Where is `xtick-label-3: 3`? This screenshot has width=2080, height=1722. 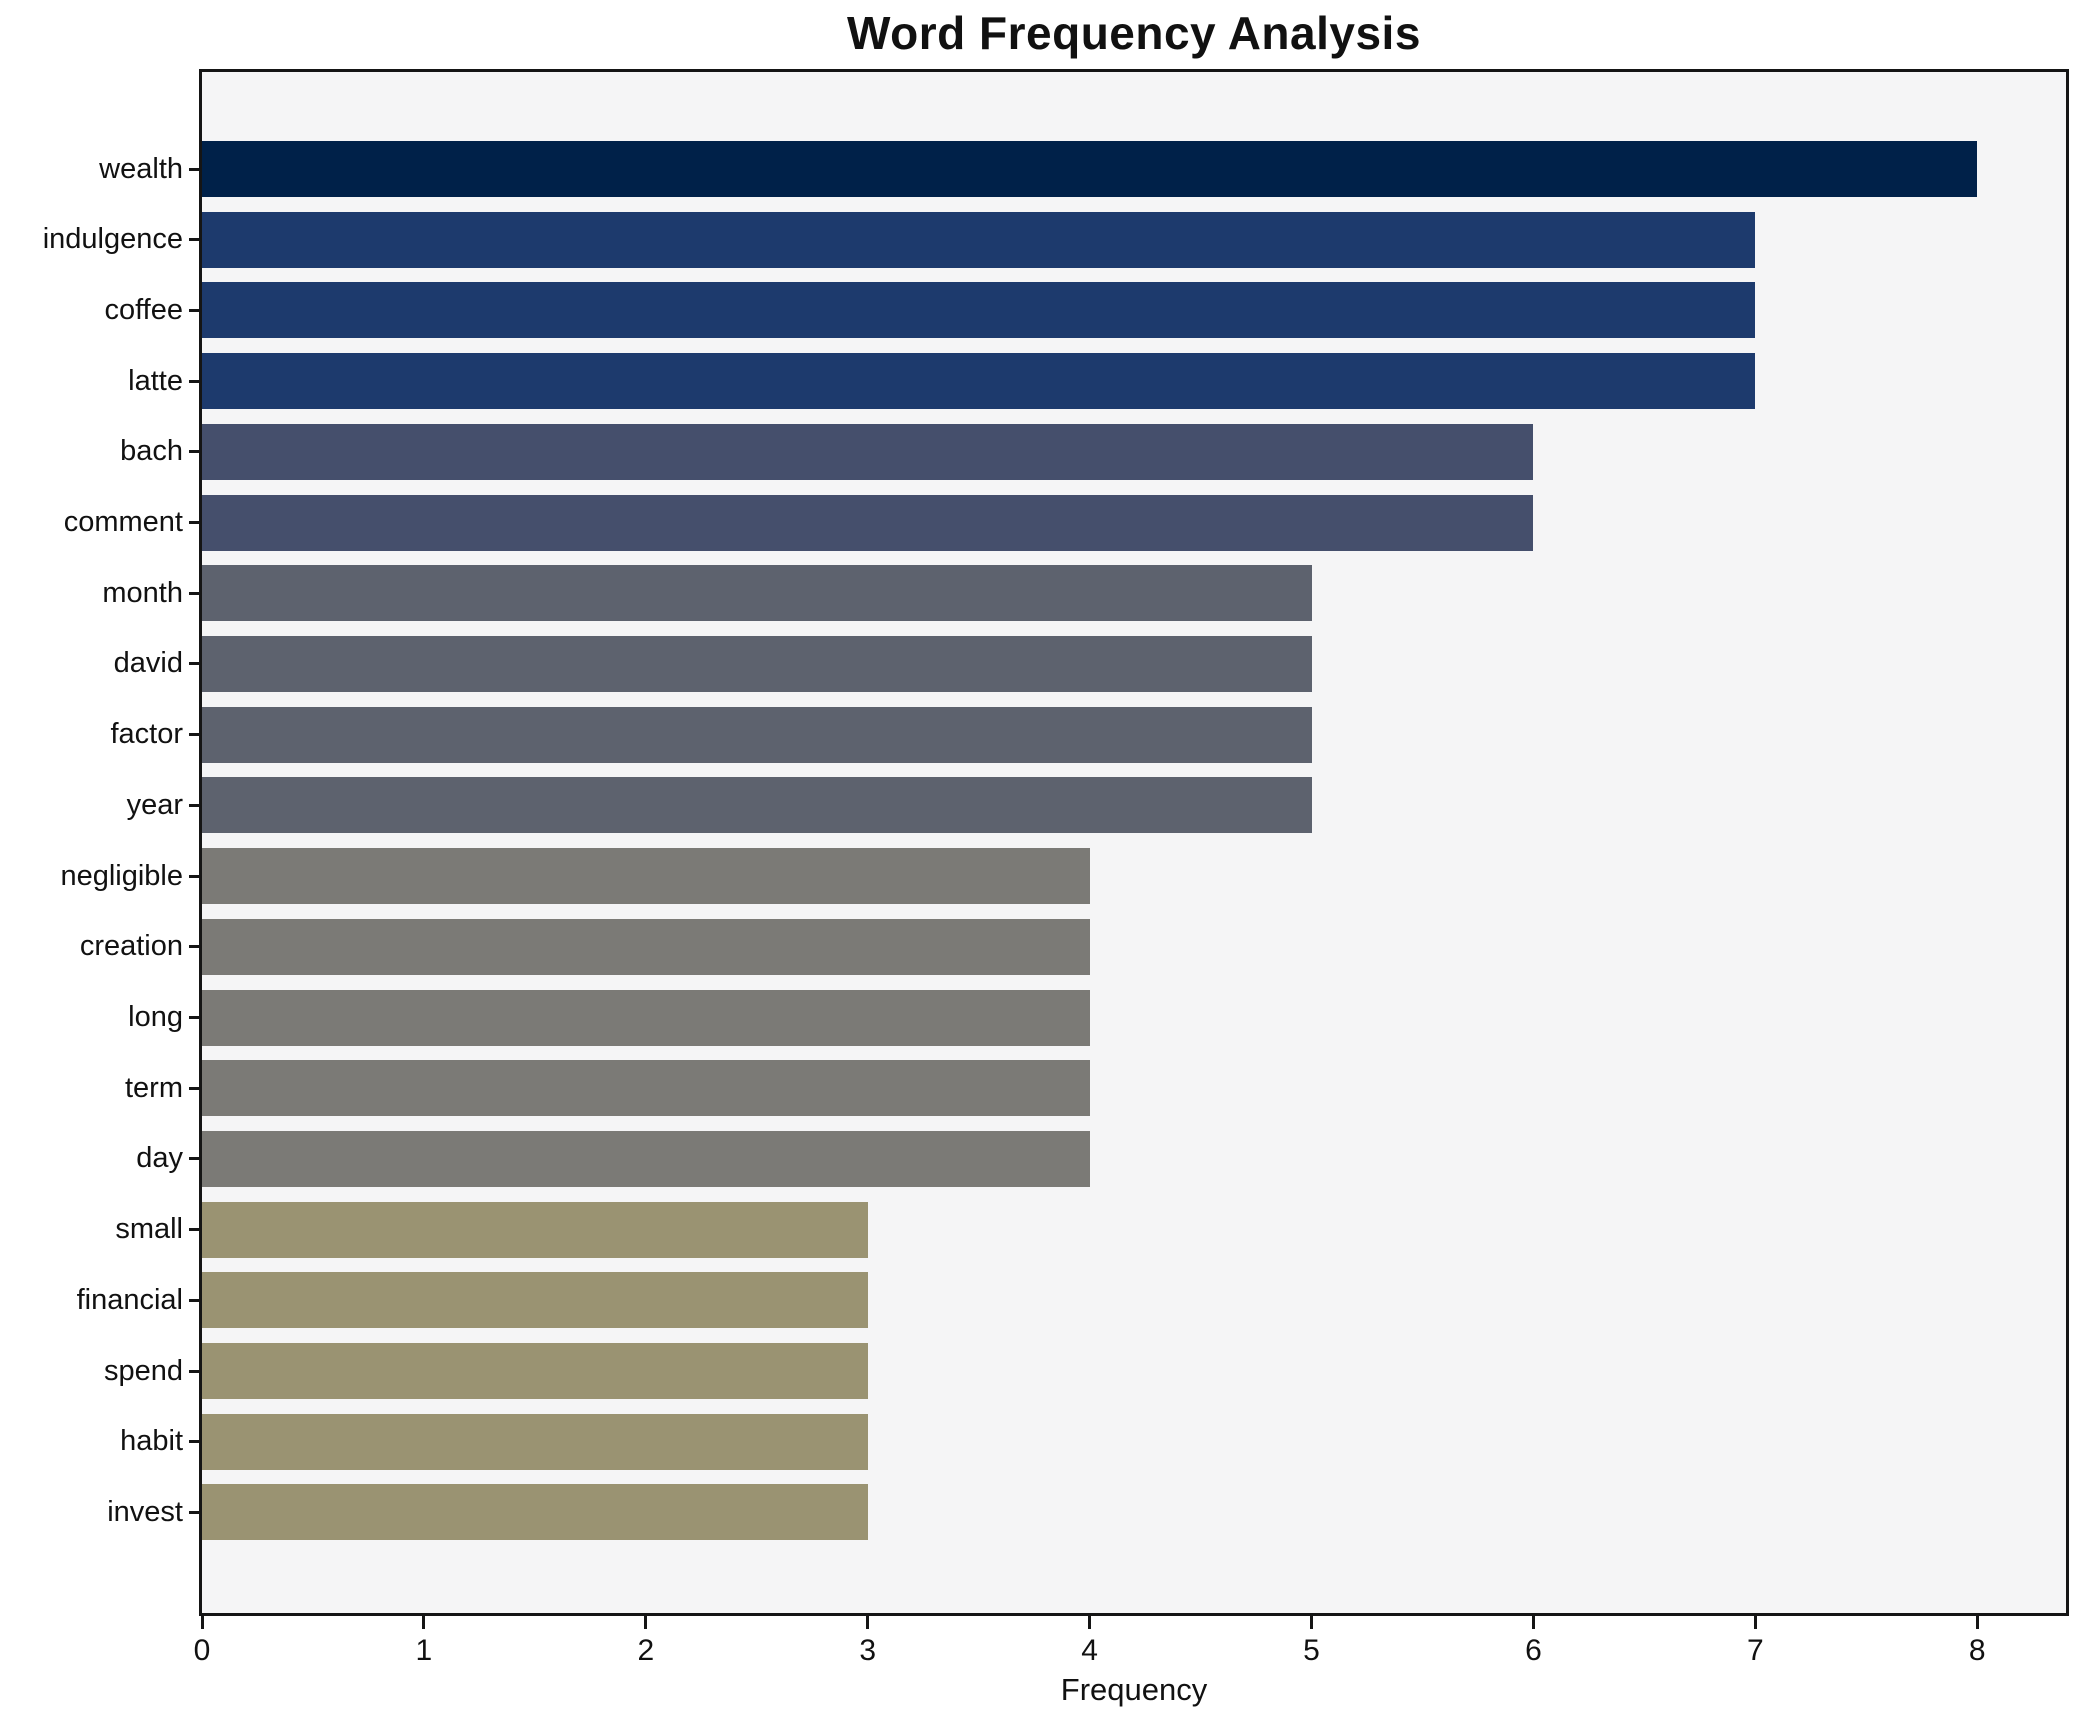 xtick-label-3: 3 is located at coordinates (868, 1650).